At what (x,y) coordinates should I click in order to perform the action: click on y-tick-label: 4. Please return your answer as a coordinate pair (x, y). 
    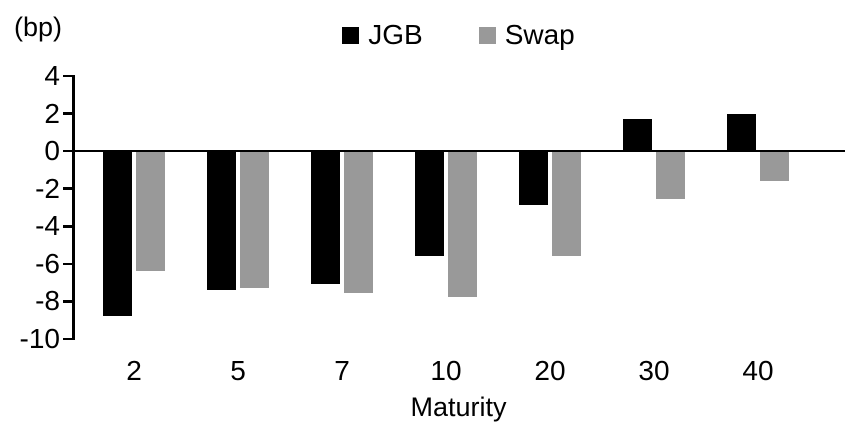
    Looking at the image, I should click on (52, 75).